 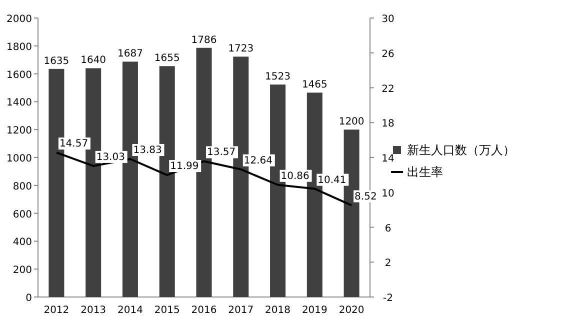 I want to click on y-tick-label: 1600, so click(x=19, y=75).